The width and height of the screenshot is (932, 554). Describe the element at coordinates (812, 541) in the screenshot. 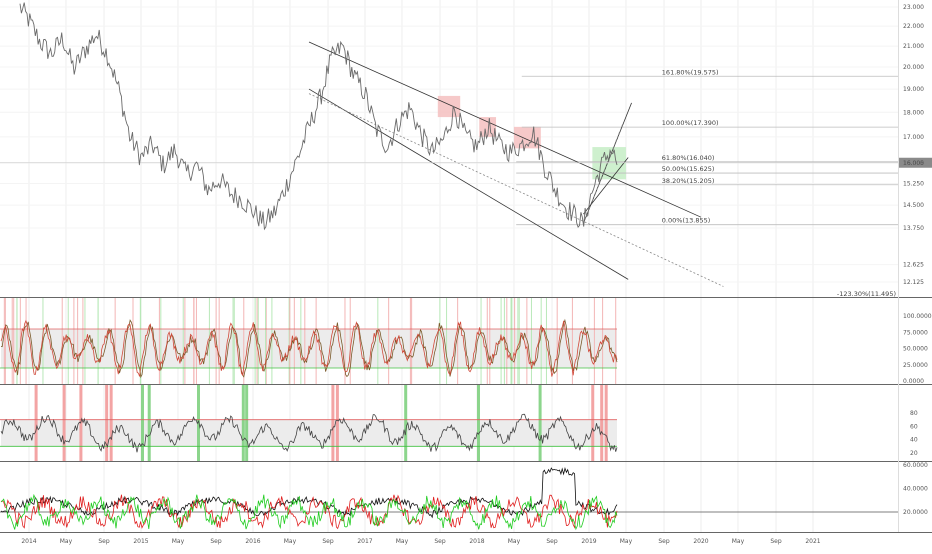

I see `x-axis-tick: 2021` at that location.